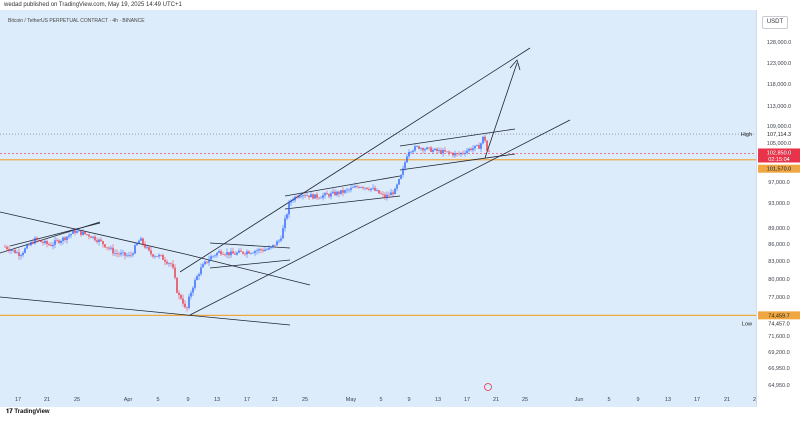 This screenshot has width=800, height=425. Describe the element at coordinates (775, 22) in the screenshot. I see `currency-selector: USDT` at that location.